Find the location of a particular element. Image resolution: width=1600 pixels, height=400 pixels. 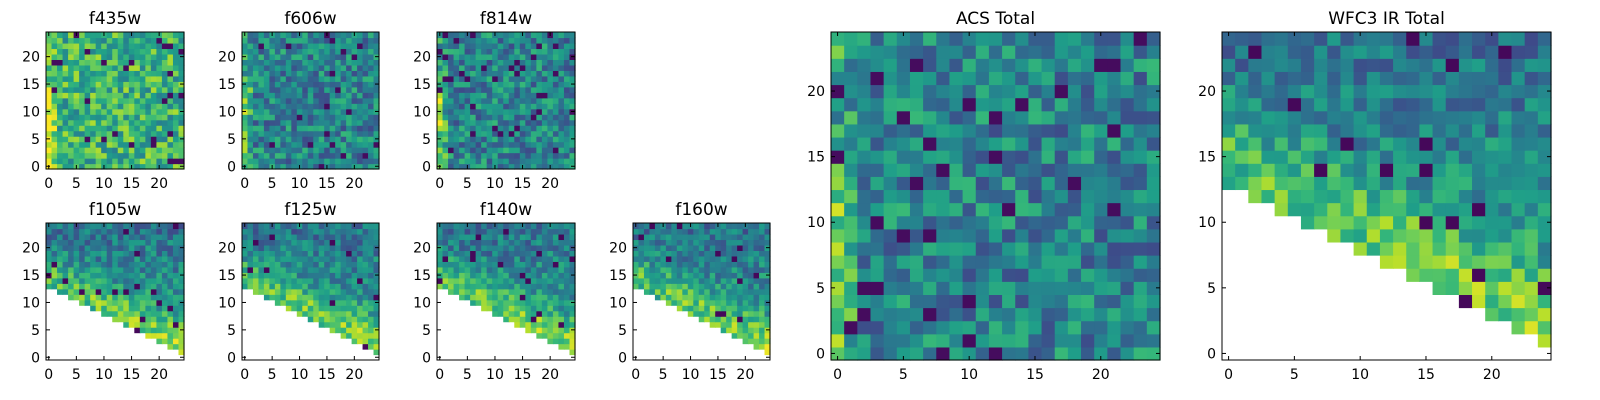

panel-title: f814w is located at coordinates (506, 19).